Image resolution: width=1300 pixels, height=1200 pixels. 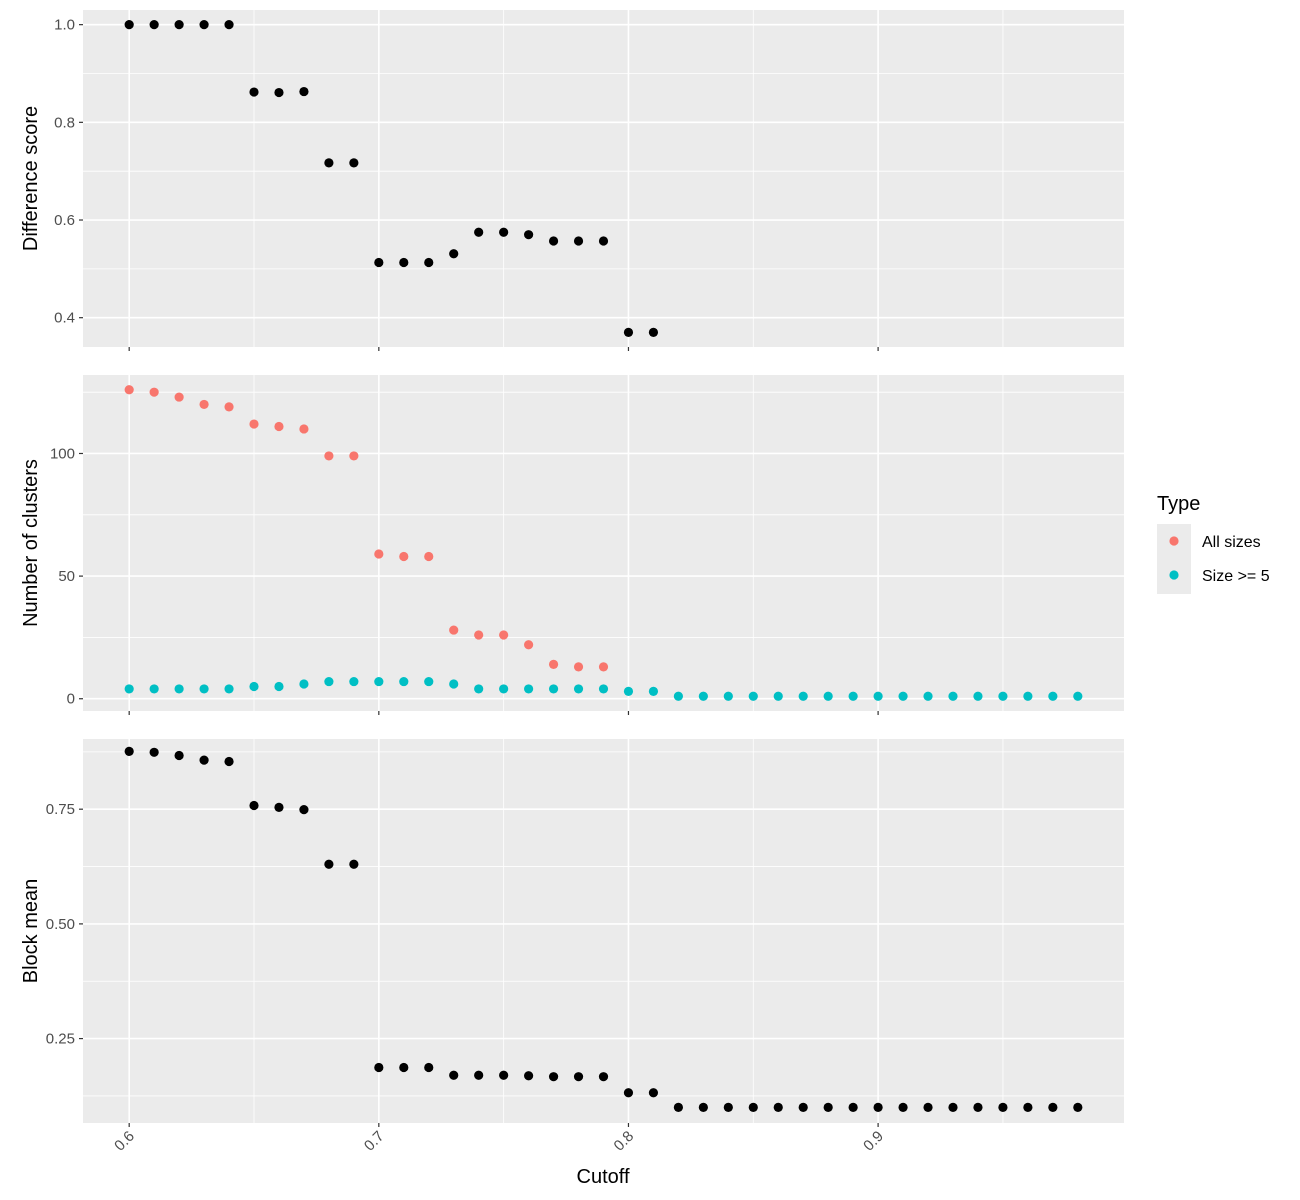 What do you see at coordinates (624, 1141) in the screenshot?
I see `x-tick-label: 0.8` at bounding box center [624, 1141].